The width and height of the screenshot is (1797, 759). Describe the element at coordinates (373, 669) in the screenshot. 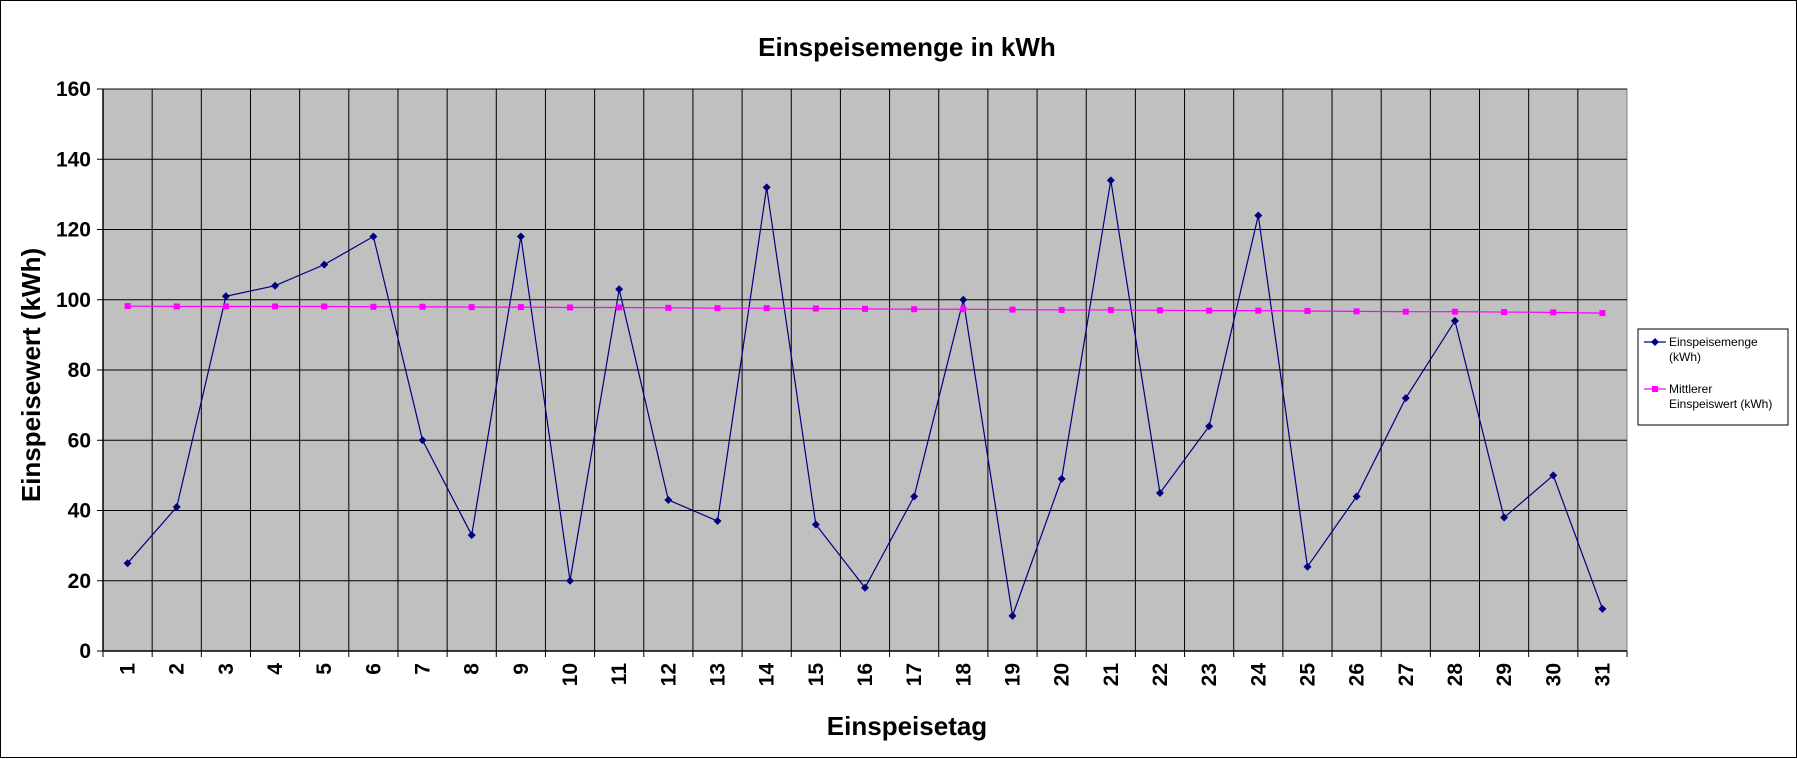

I see `x-tick-label: 6` at that location.